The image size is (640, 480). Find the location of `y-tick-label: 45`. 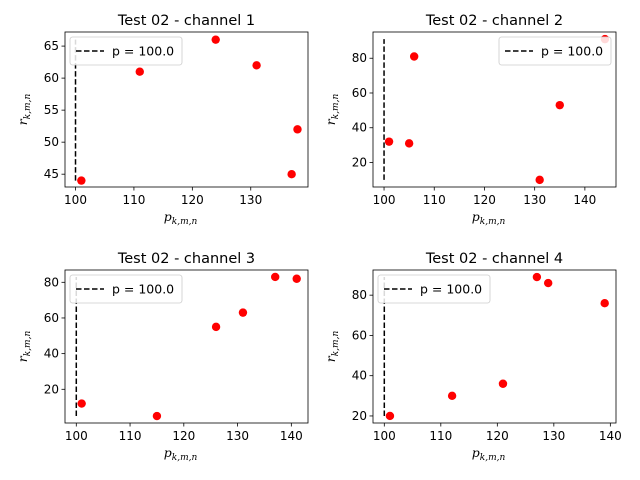

y-tick-label: 45 is located at coordinates (51, 174).